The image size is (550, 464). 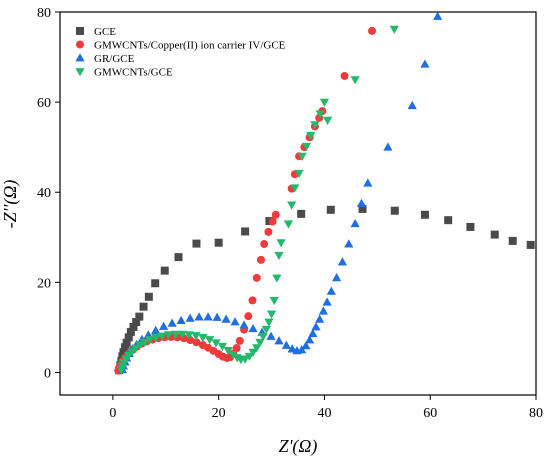 I want to click on y-tick-label: 80, so click(x=44, y=13).